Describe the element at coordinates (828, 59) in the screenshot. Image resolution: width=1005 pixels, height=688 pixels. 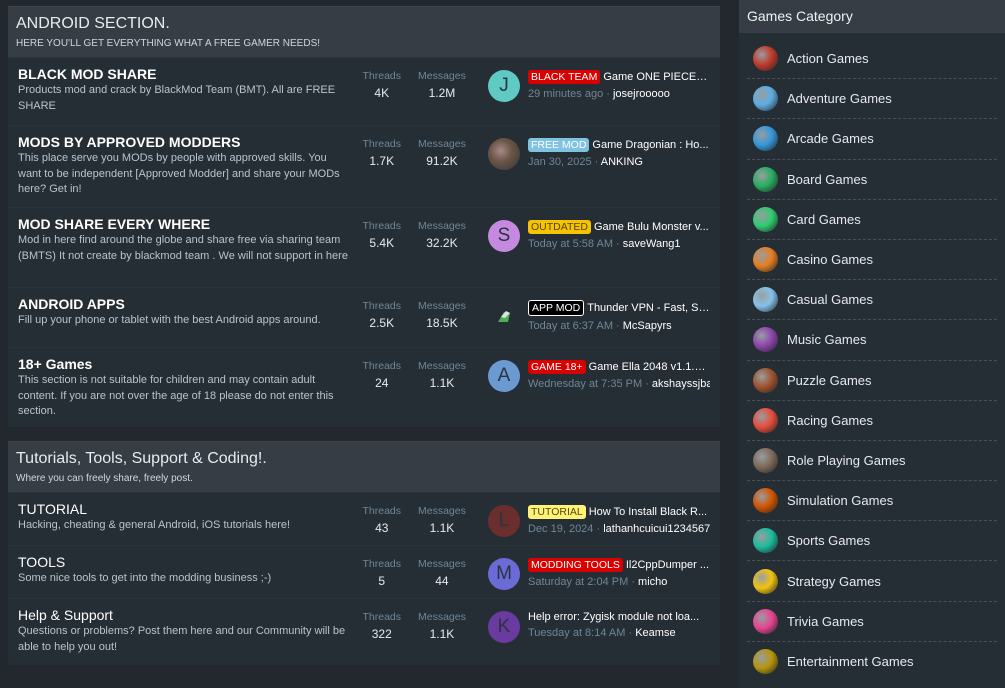
I see `category-label: Action Games` at that location.